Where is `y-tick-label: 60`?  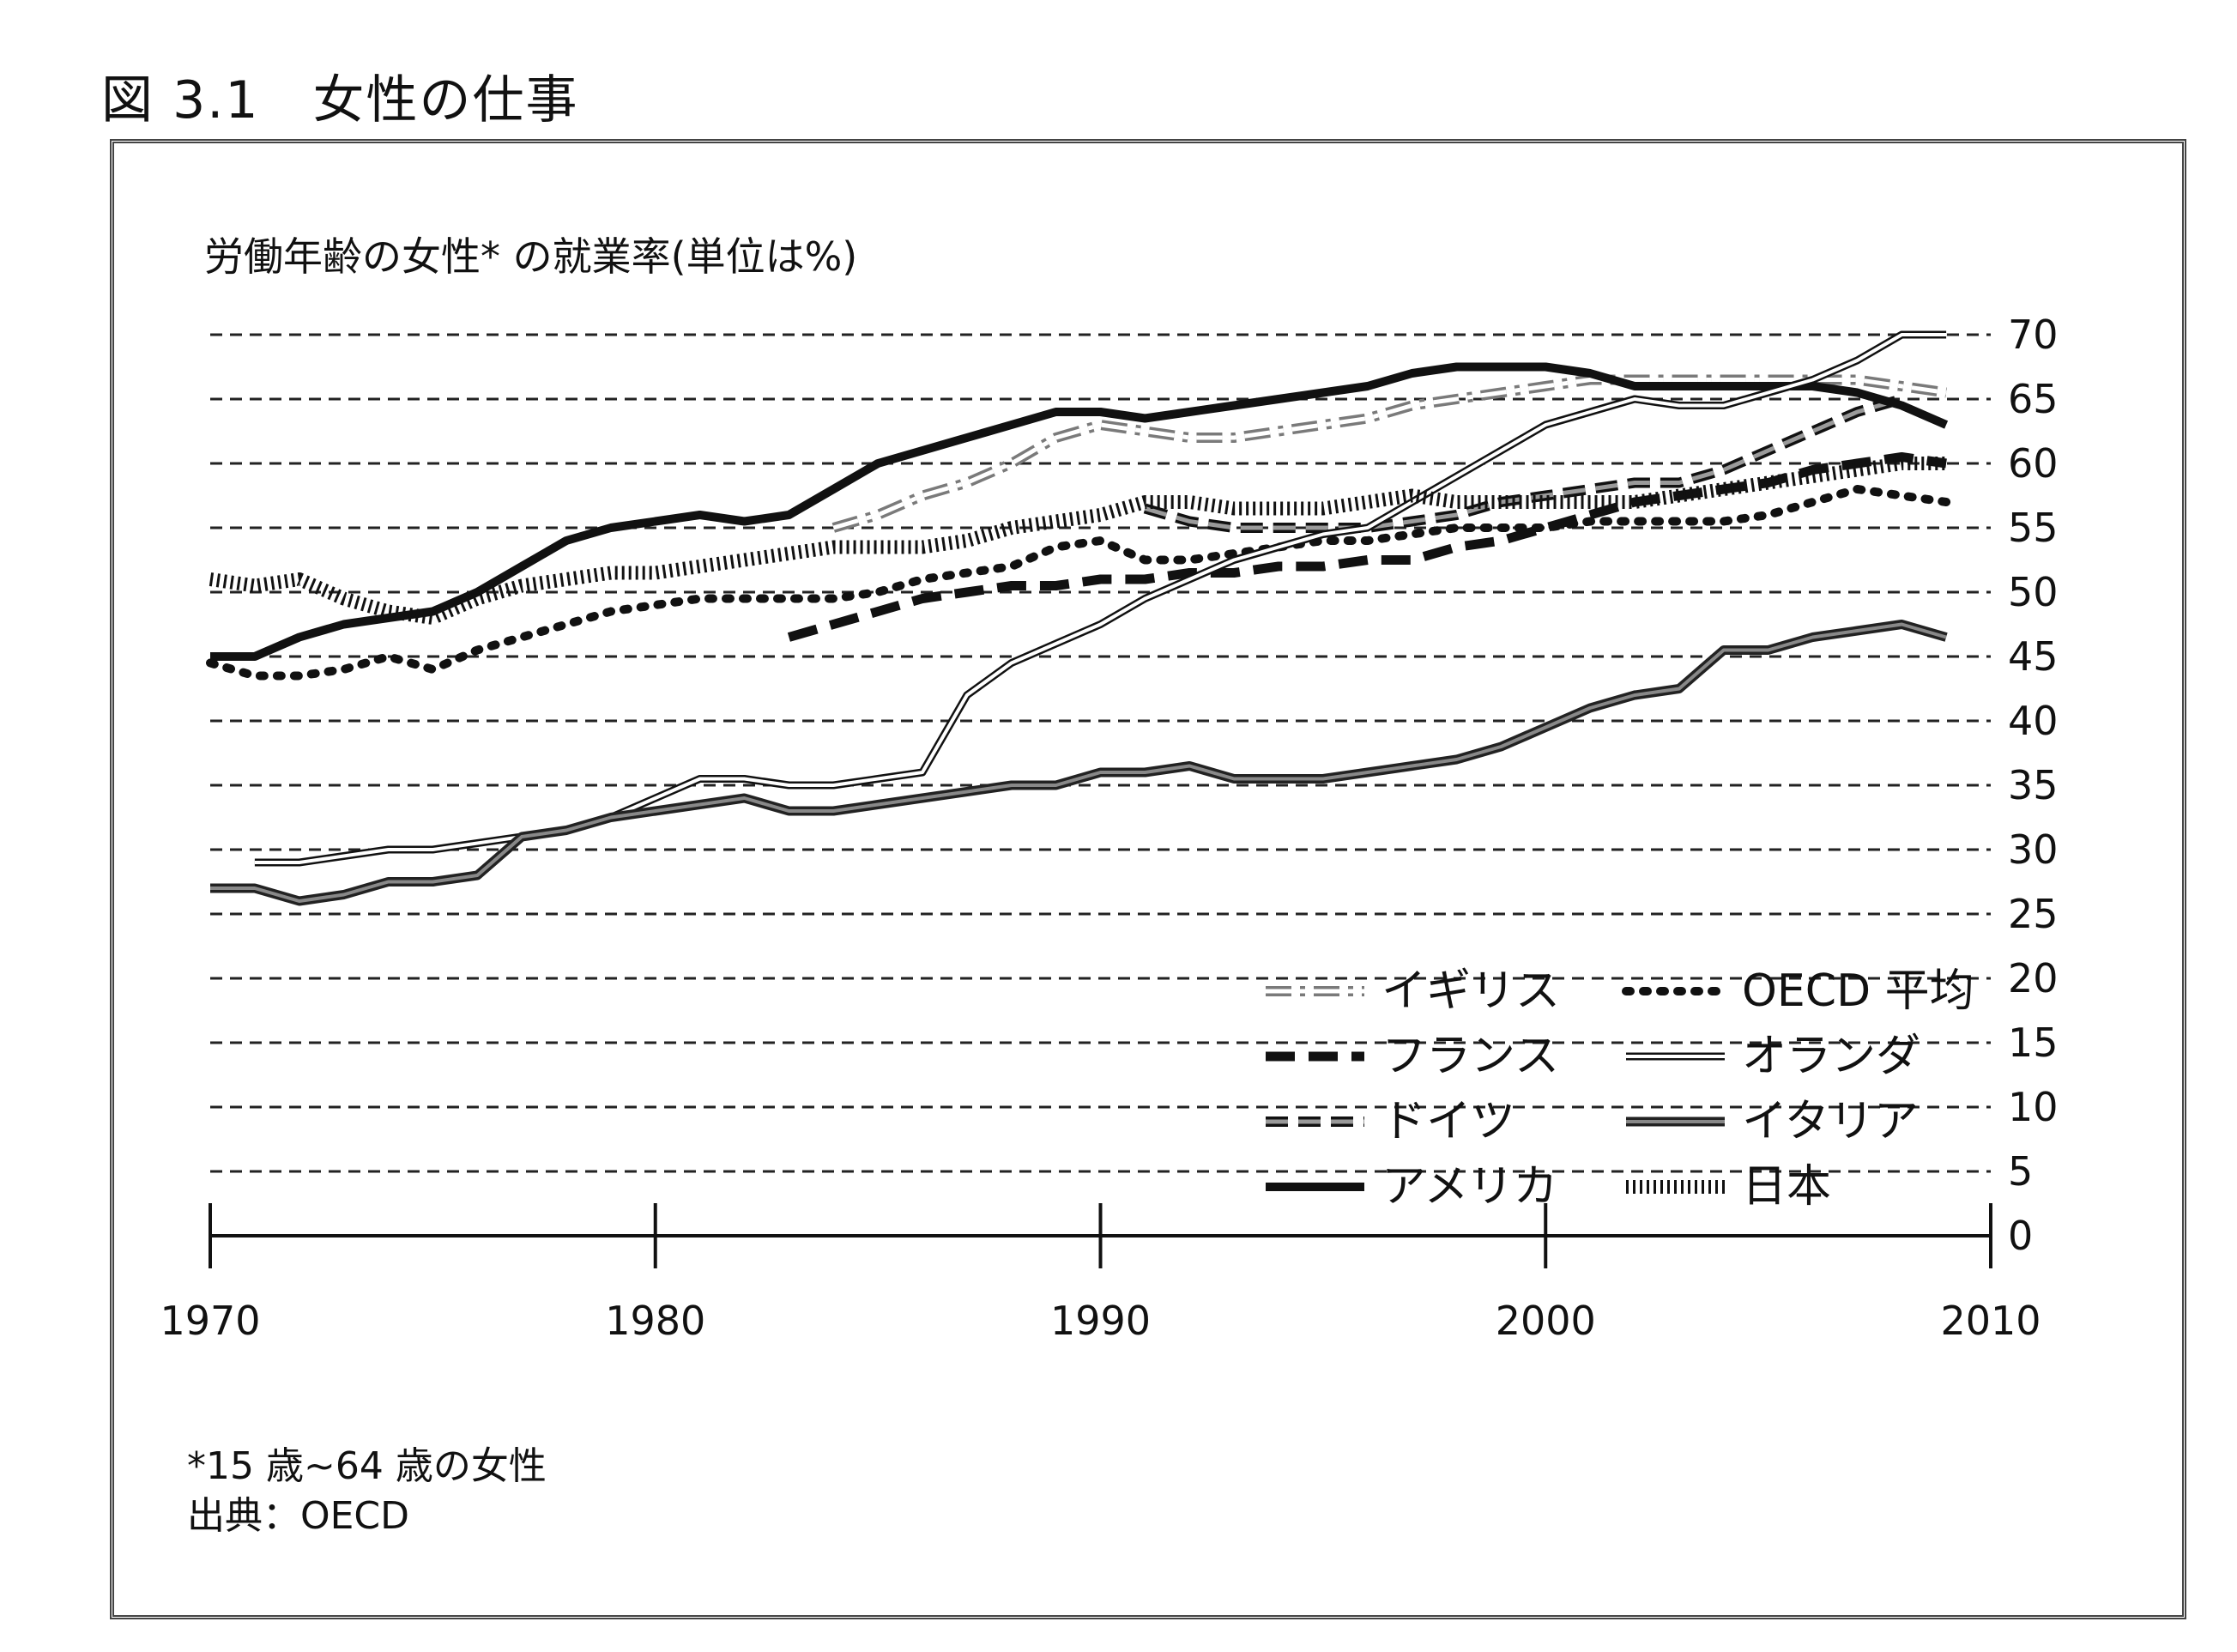
y-tick-label: 60 is located at coordinates (2033, 463).